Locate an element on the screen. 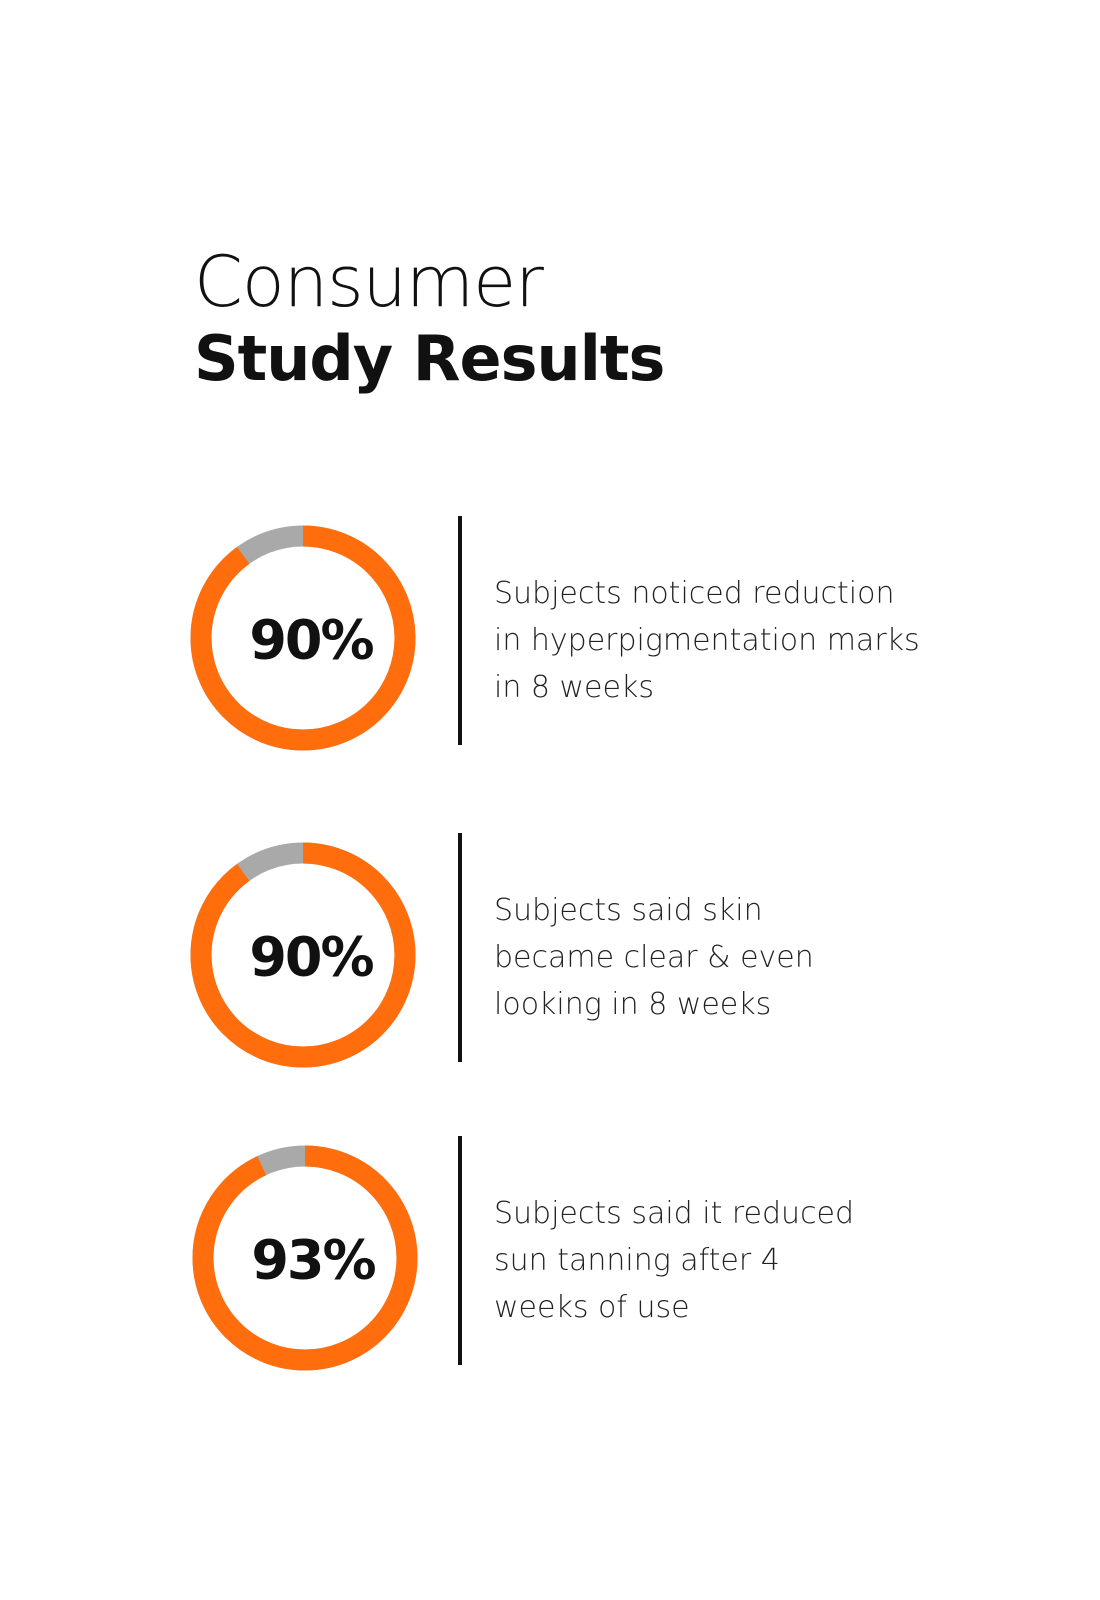  description-line: looking in 8 weeks is located at coordinates (632, 1004).